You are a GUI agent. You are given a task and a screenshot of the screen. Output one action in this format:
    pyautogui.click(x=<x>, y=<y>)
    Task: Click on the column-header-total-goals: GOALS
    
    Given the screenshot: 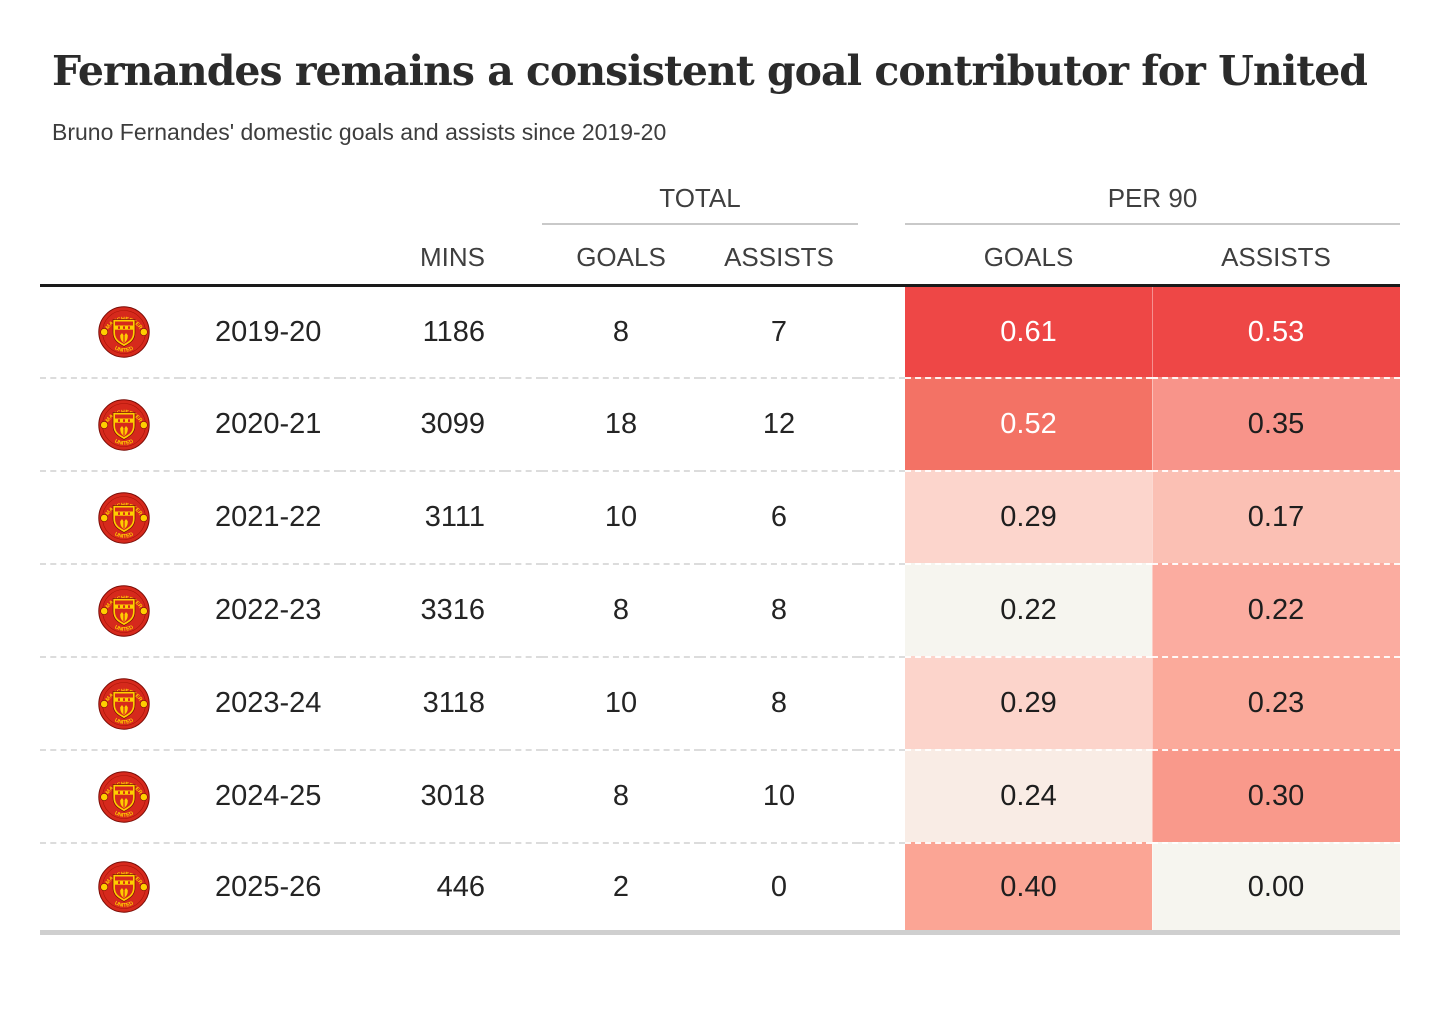 What is the action you would take?
    pyautogui.click(x=621, y=257)
    